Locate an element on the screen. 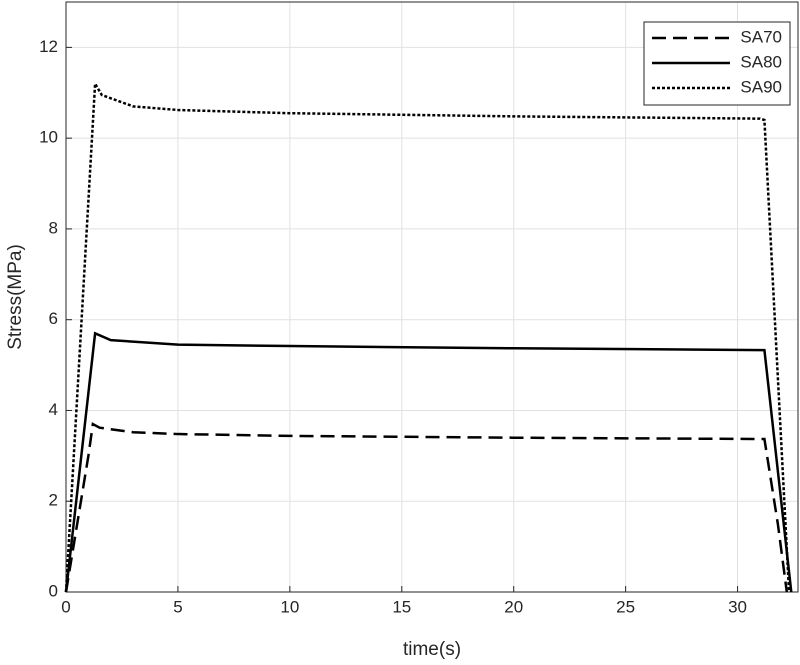 This screenshot has height=665, width=800. y-tick-label: 4 is located at coordinates (53, 409).